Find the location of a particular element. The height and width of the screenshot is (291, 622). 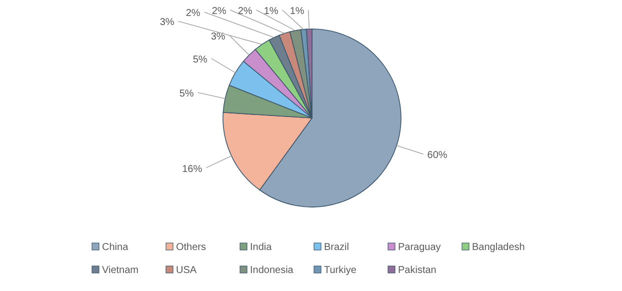

legend-label: Pakistan is located at coordinates (417, 270).